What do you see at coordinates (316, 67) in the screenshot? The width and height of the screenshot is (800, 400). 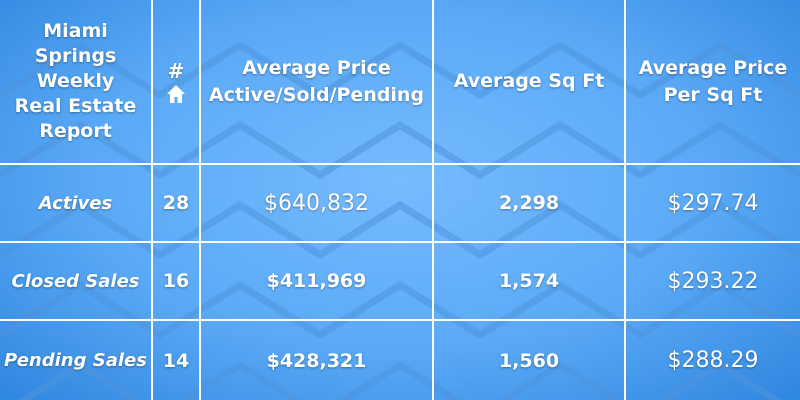 I see `avg-price-header-line: Average Price` at bounding box center [316, 67].